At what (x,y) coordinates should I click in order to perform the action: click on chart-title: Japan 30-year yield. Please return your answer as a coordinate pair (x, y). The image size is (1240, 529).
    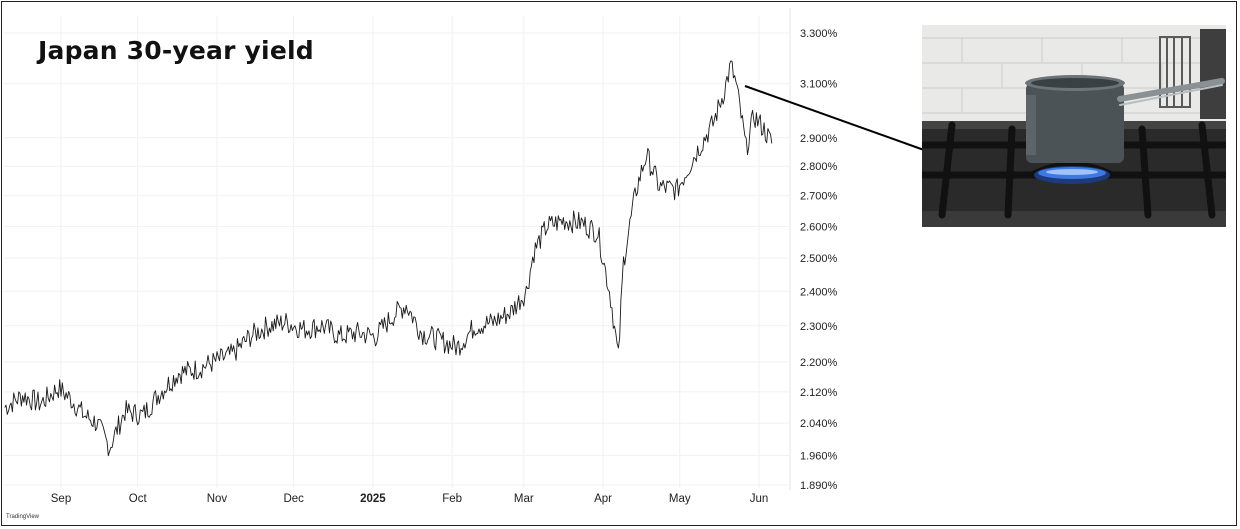
    Looking at the image, I should click on (176, 50).